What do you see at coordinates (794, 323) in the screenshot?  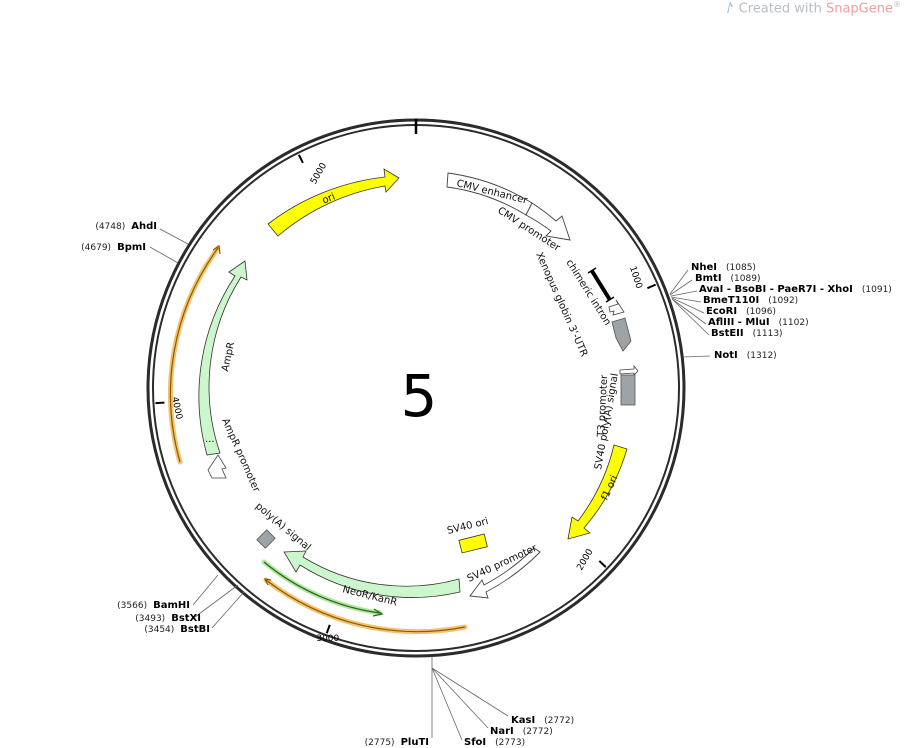 I see `site-position: (1102)` at bounding box center [794, 323].